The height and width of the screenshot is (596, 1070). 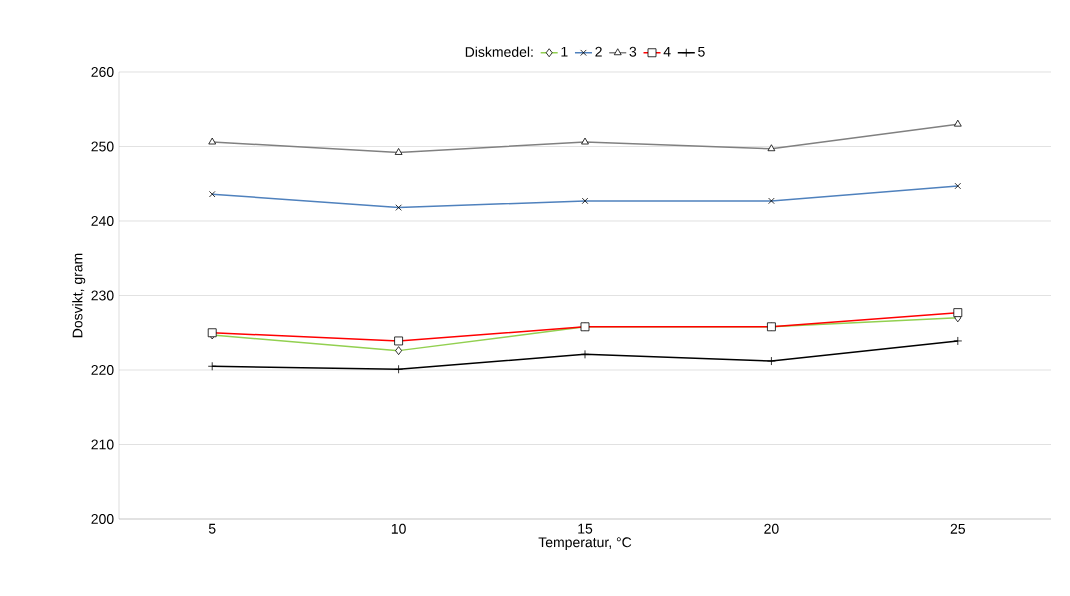 What do you see at coordinates (102, 221) in the screenshot?
I see `y-tick-label: 240` at bounding box center [102, 221].